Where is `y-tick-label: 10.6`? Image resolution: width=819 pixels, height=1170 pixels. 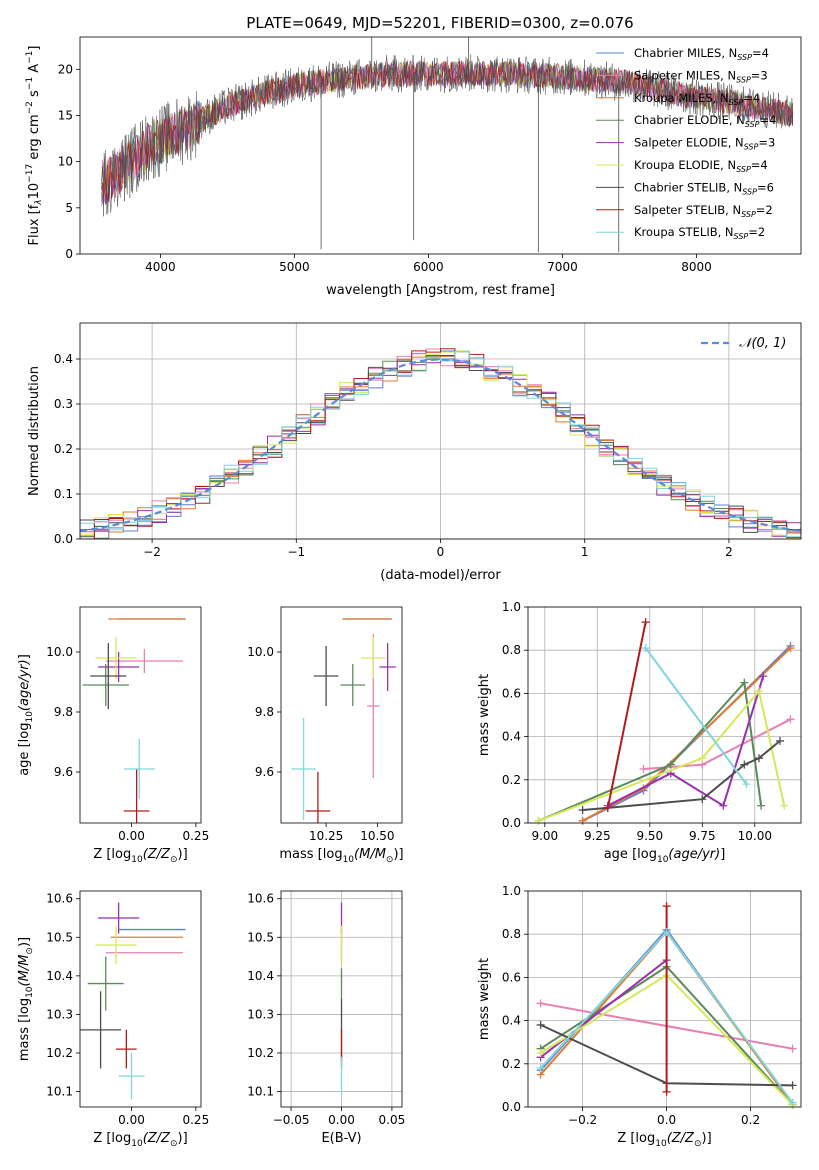
y-tick-label: 10.6 is located at coordinates (260, 899).